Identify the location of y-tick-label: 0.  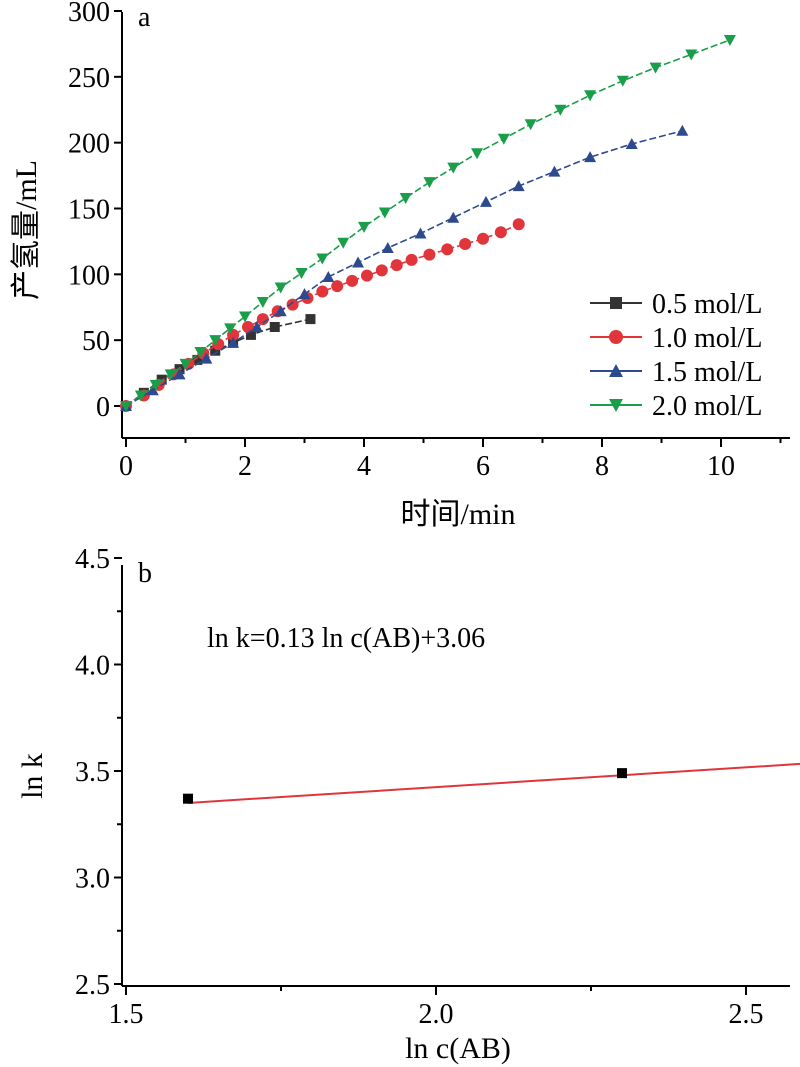
(103, 407).